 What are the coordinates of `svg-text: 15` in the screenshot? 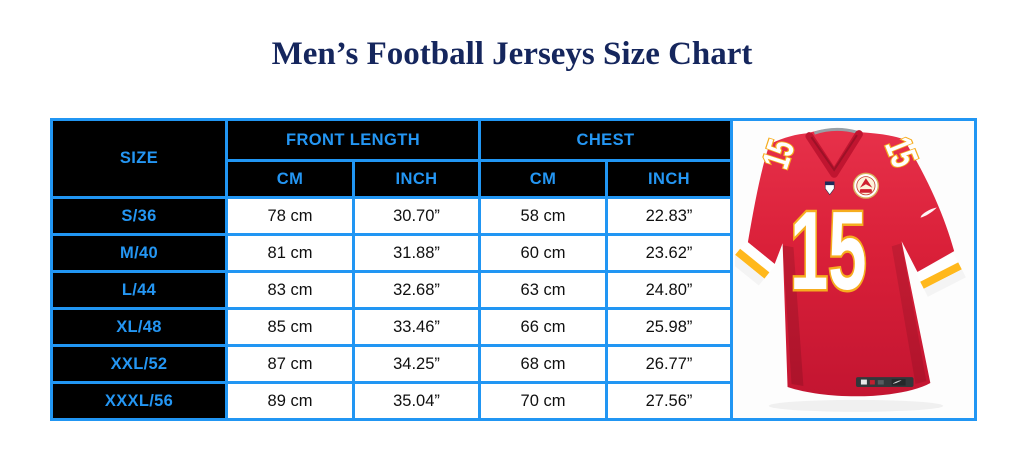 It's located at (827, 249).